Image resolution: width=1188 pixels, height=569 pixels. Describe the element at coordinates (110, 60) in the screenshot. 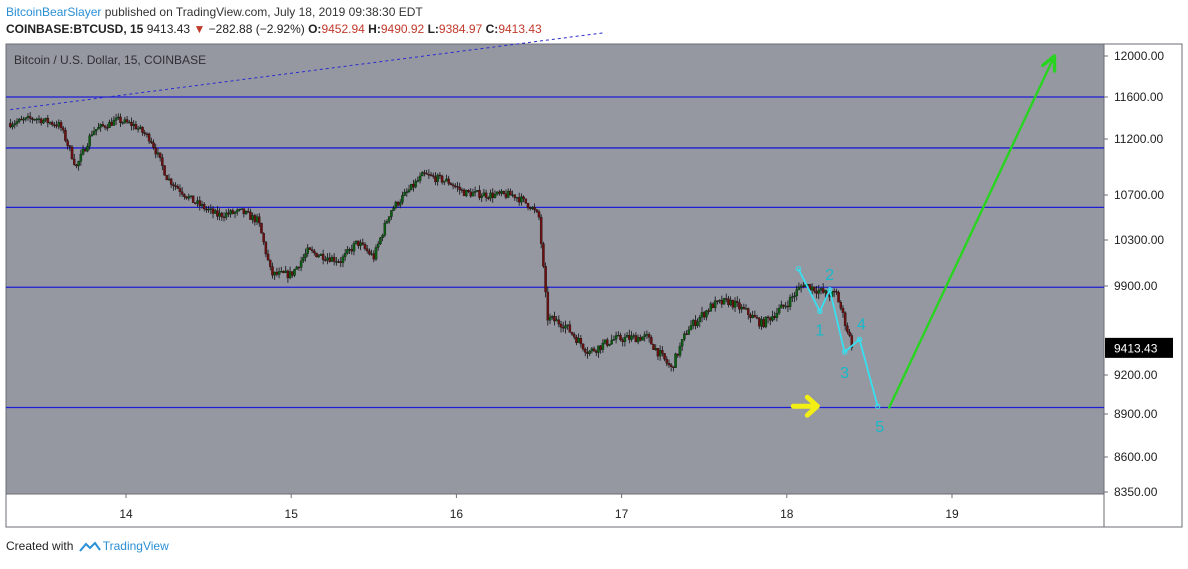

I see `chart-title: Bitcoin / U.S. Dollar, 15, COINBASE` at that location.